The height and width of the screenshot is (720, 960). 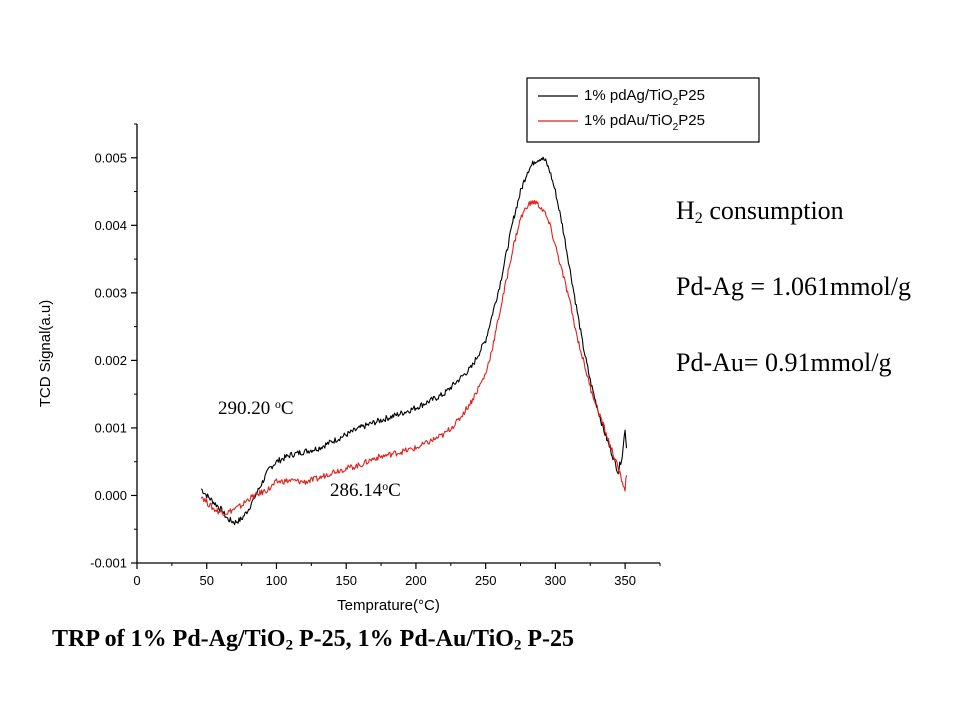 I want to click on x-tick-label: 250, so click(x=486, y=580).